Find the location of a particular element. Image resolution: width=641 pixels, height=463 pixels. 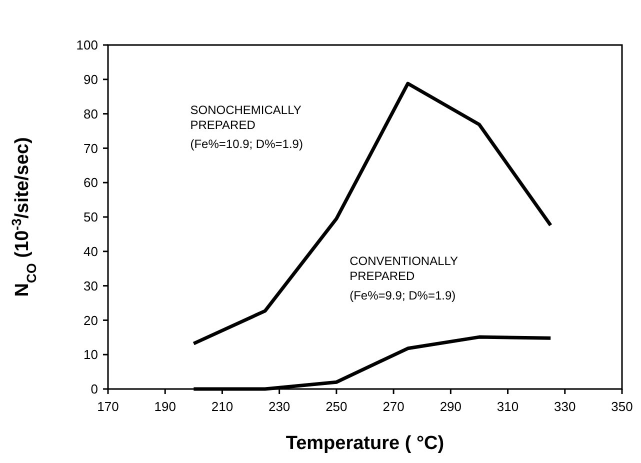

x-tick-label: 190 is located at coordinates (165, 406).